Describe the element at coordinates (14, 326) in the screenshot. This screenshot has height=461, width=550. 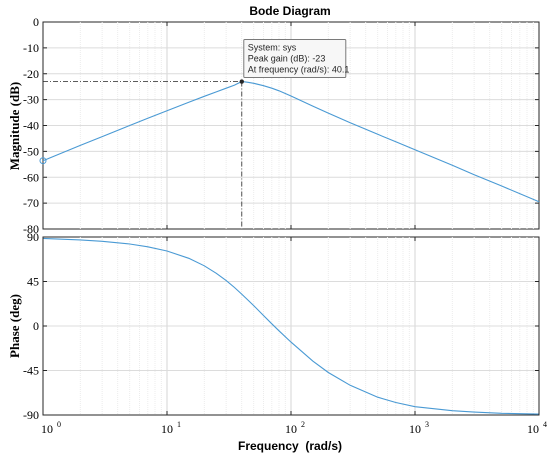
I see `phase-ylabel: Phase (deg)` at that location.